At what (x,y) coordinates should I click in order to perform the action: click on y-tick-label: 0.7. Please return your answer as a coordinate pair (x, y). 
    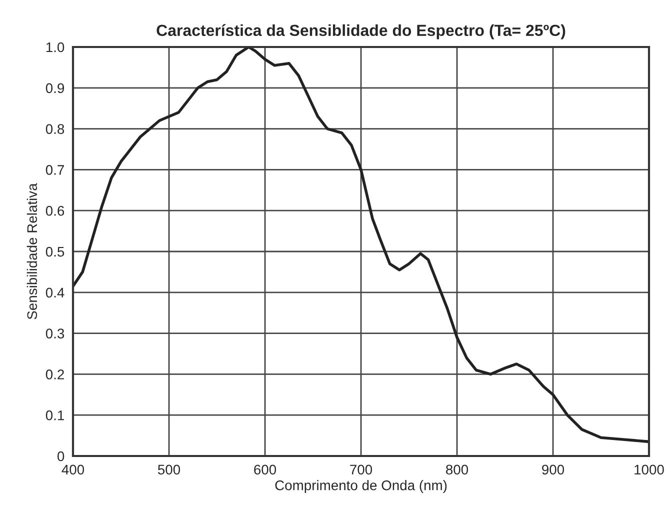
    Looking at the image, I should click on (55, 170).